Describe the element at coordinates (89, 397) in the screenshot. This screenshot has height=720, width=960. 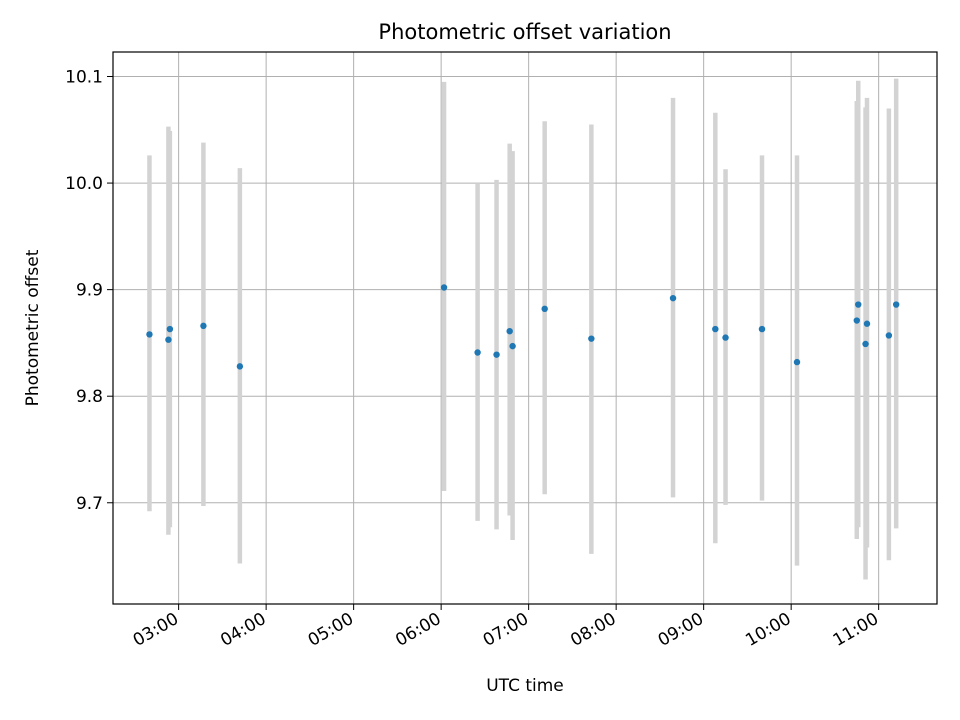
I see `y-tick-label: 9.8` at that location.